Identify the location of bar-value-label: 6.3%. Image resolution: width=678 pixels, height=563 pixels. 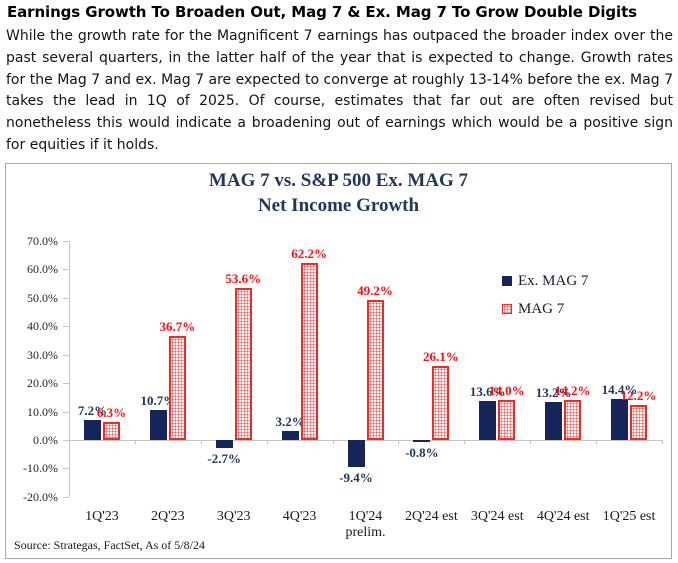
(111, 413).